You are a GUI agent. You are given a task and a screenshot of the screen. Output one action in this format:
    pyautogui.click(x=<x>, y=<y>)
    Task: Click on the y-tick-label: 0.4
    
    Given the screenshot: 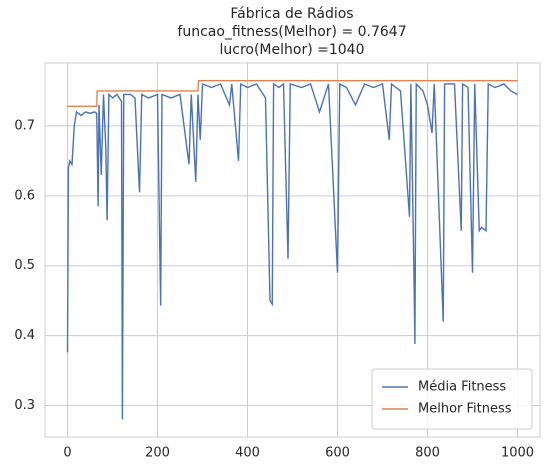 What is the action you would take?
    pyautogui.click(x=24, y=335)
    